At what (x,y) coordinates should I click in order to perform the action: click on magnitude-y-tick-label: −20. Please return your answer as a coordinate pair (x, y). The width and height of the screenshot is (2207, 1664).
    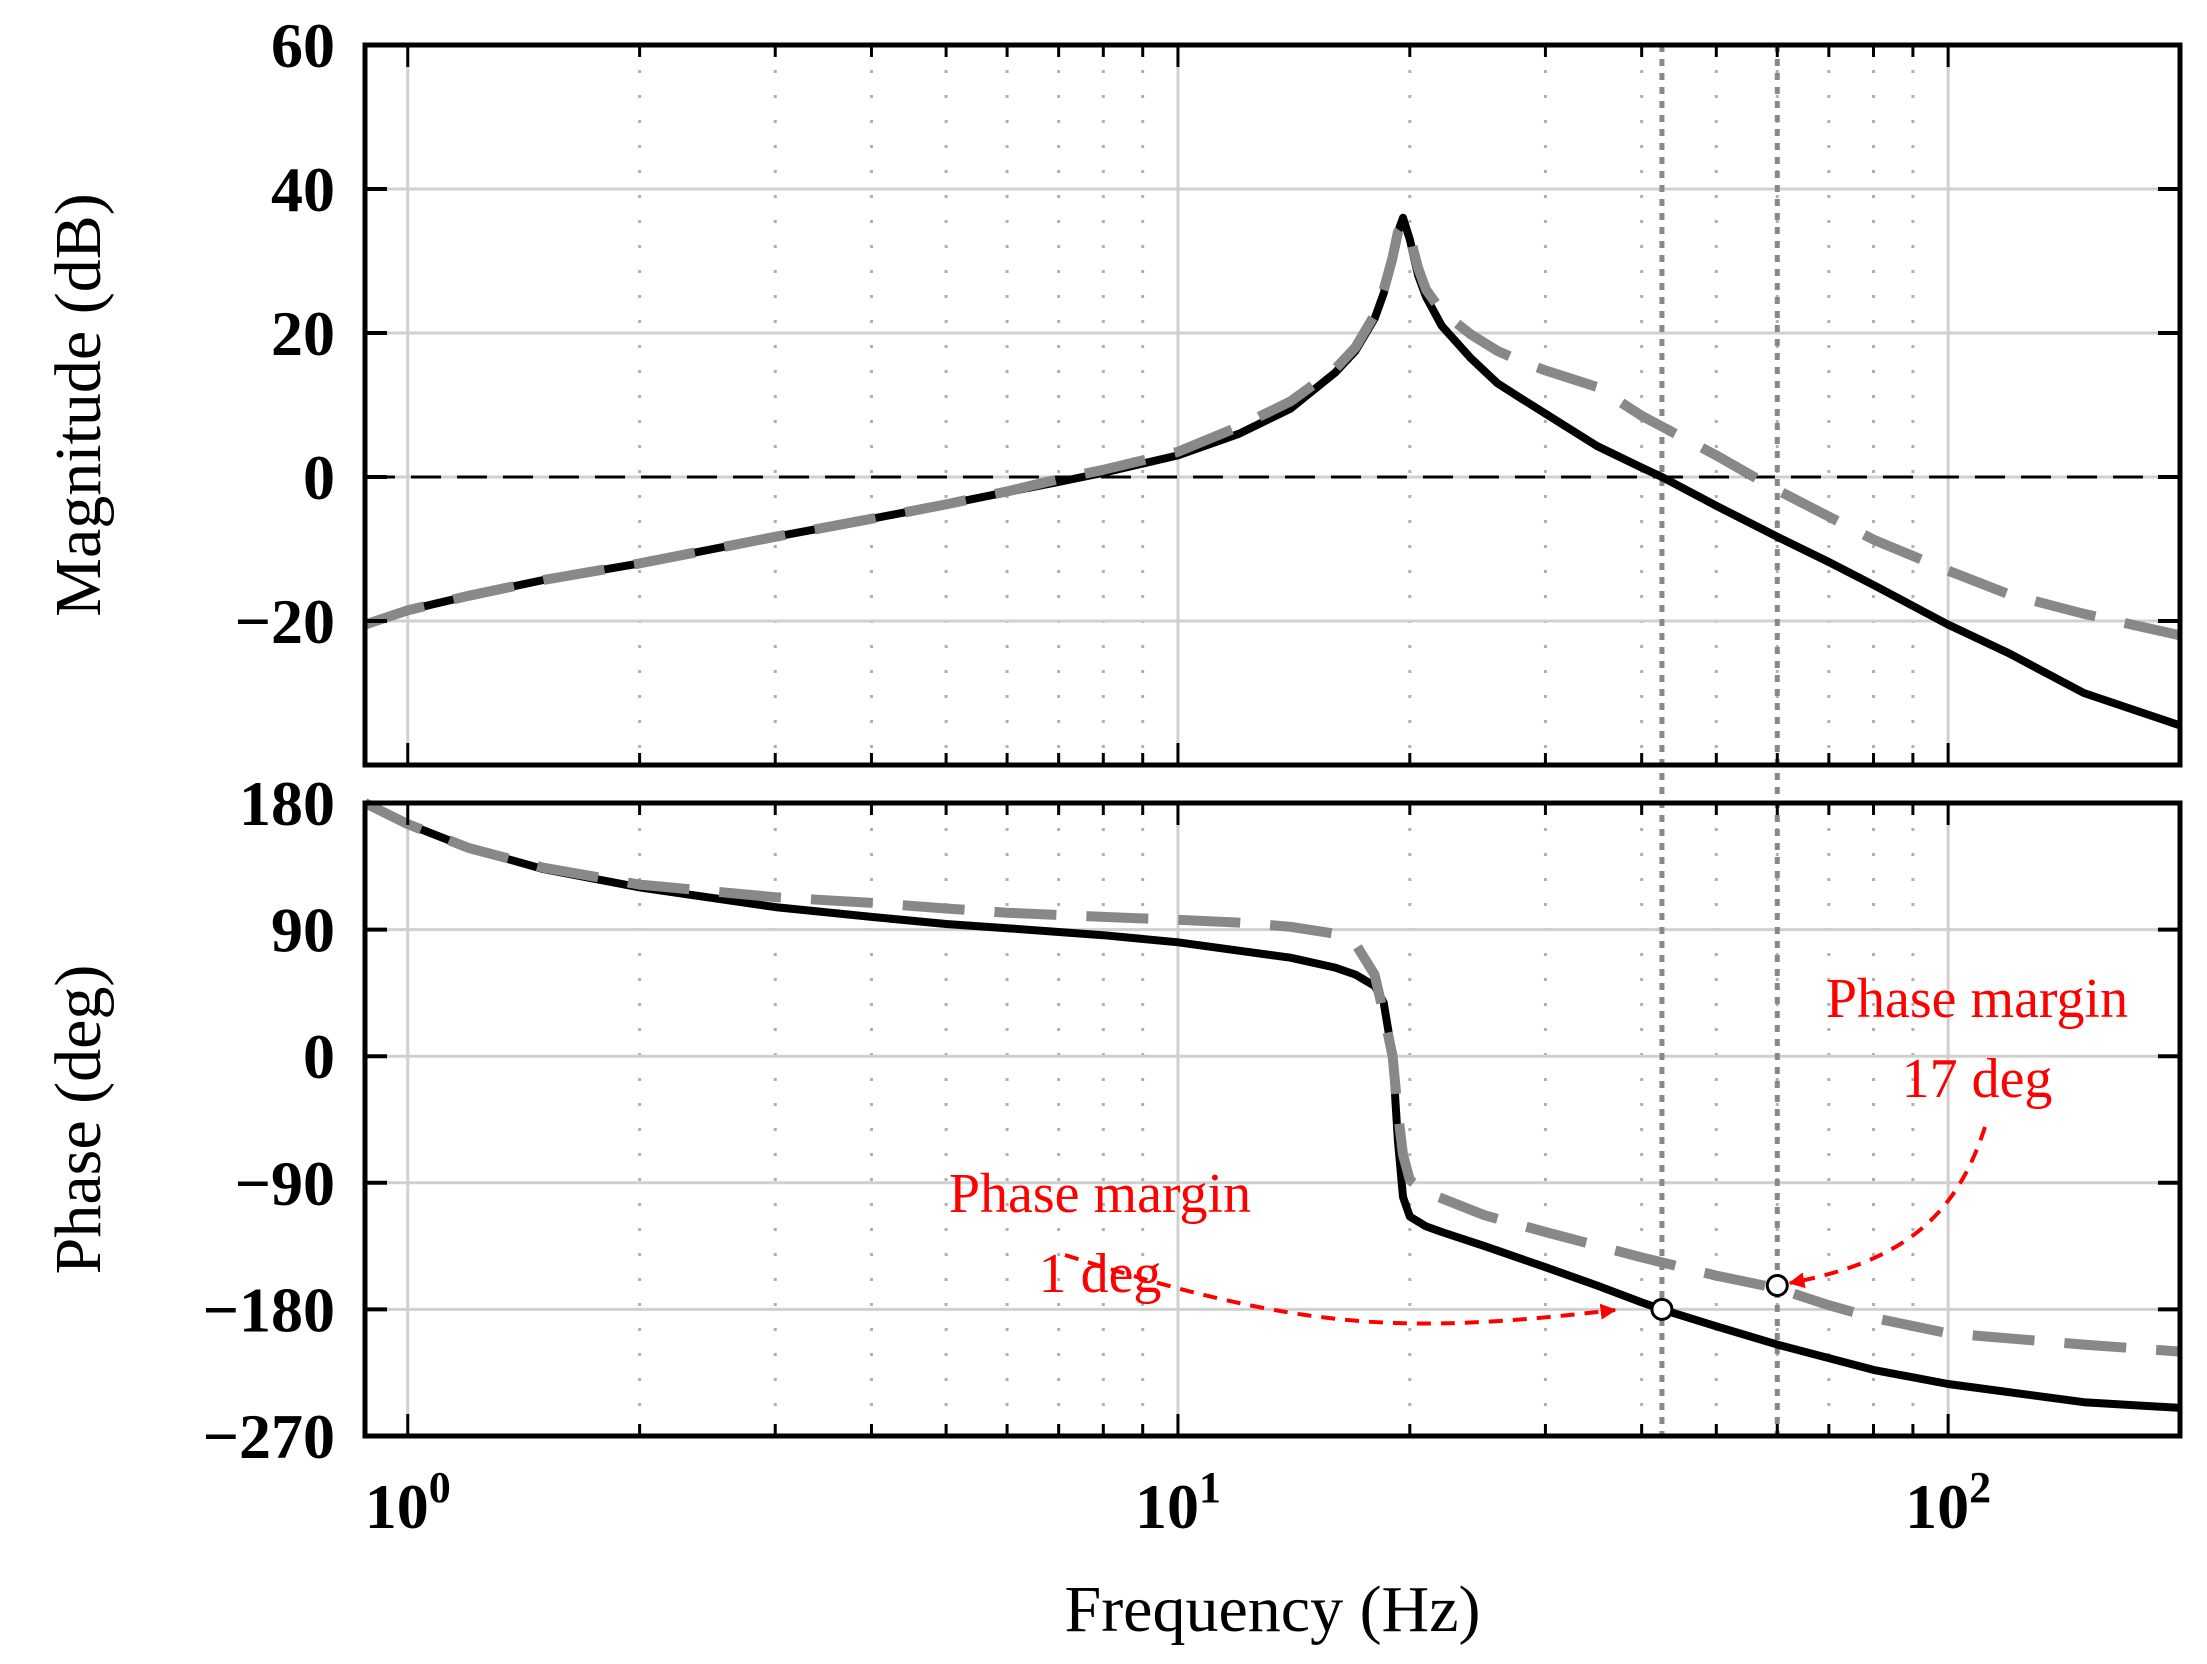
    Looking at the image, I should click on (285, 621).